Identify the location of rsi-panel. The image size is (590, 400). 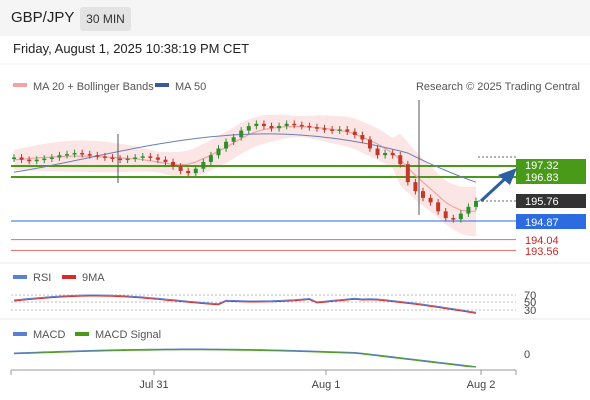
(263, 304).